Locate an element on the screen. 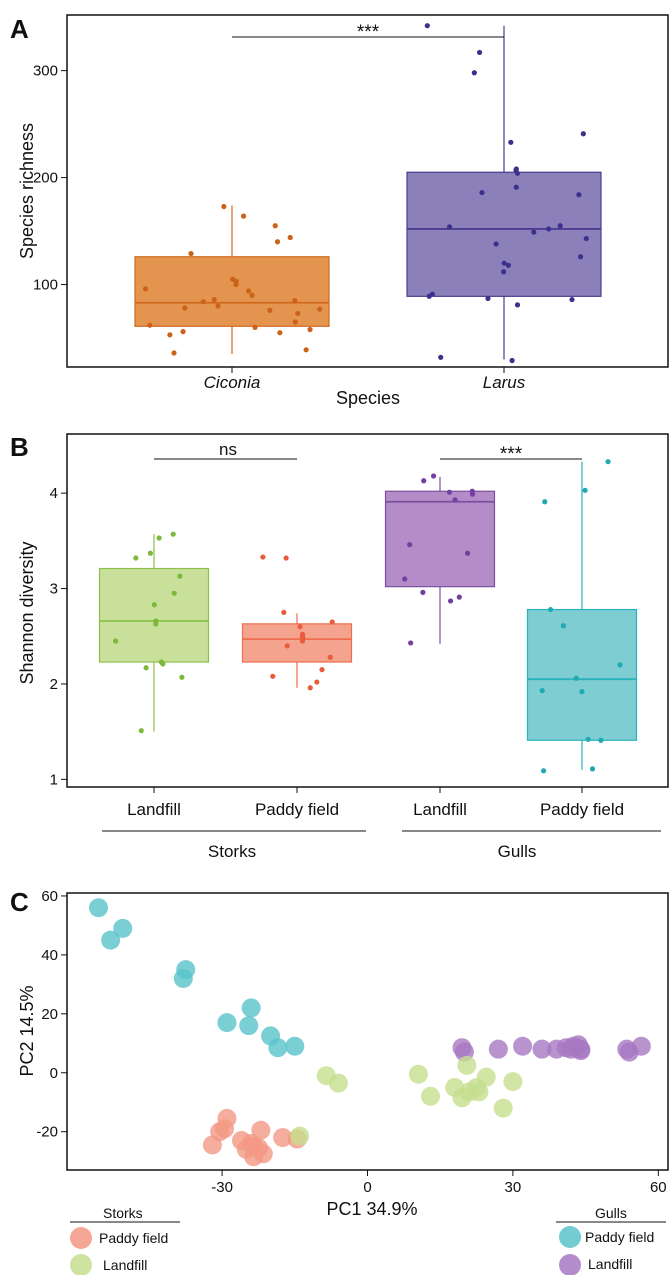 This screenshot has width=671, height=1275. legend-storks-landfill-swatch is located at coordinates (81, 1264).